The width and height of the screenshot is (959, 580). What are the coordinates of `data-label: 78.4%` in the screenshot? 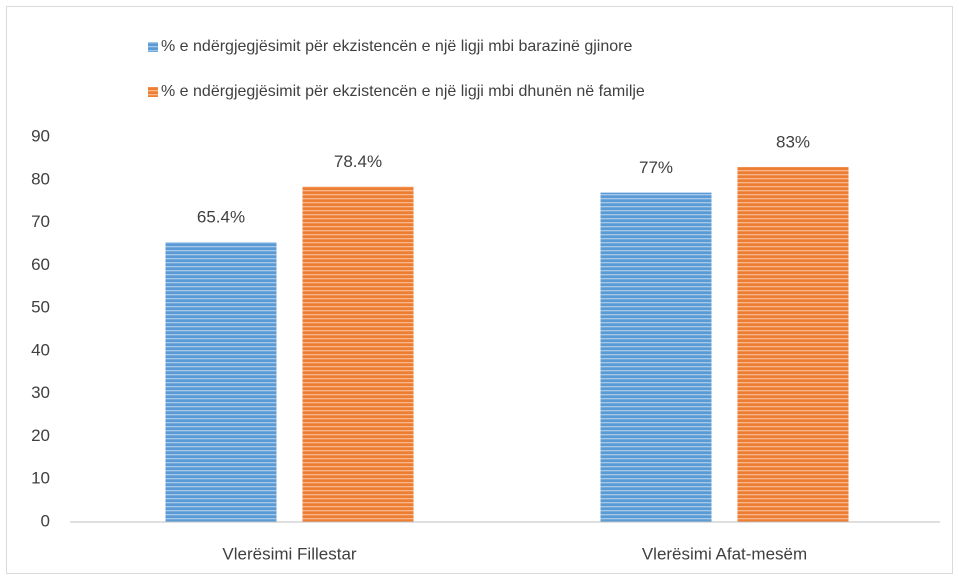 It's located at (358, 161).